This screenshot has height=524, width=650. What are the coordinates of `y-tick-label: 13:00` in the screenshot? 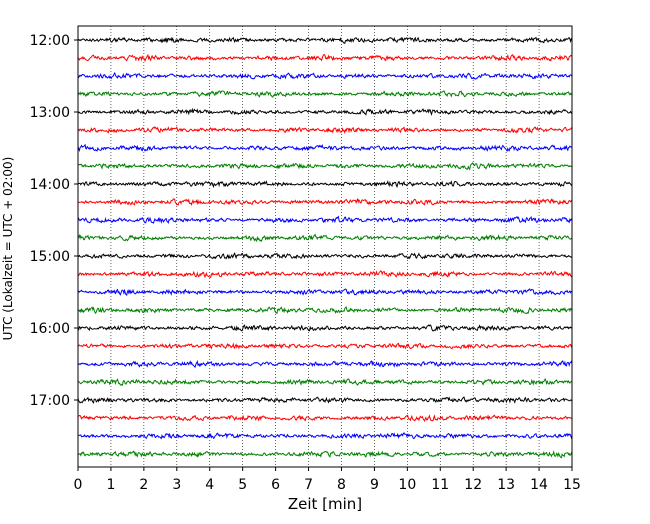 It's located at (50, 113).